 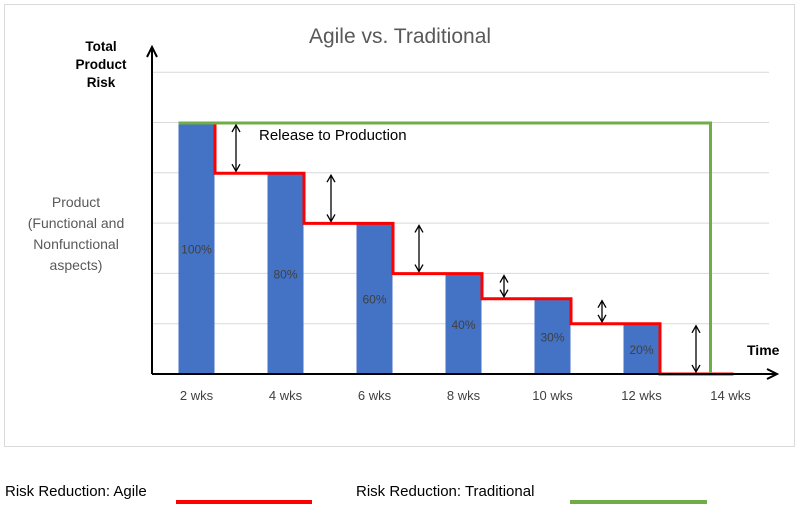 I want to click on bar-label: 80%, so click(x=285, y=275).